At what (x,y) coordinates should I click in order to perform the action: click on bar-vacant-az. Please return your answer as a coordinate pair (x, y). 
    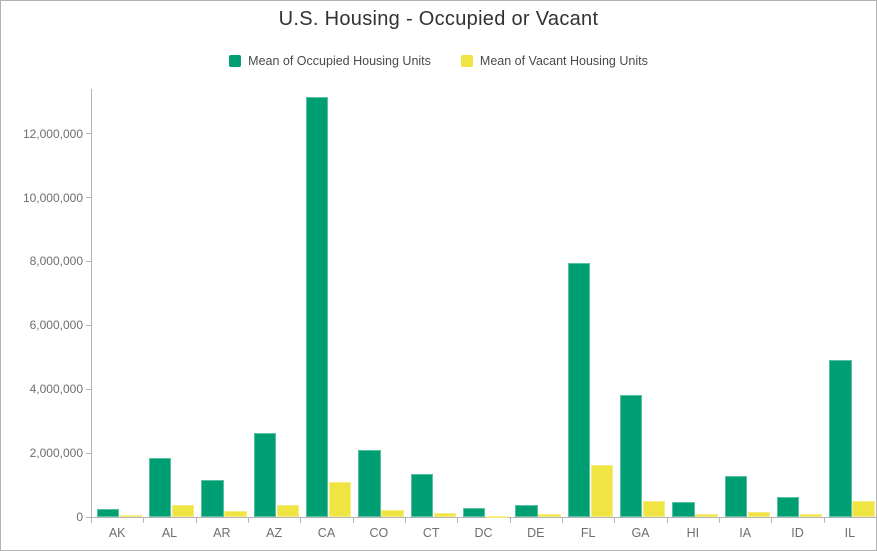
    Looking at the image, I should click on (287, 510).